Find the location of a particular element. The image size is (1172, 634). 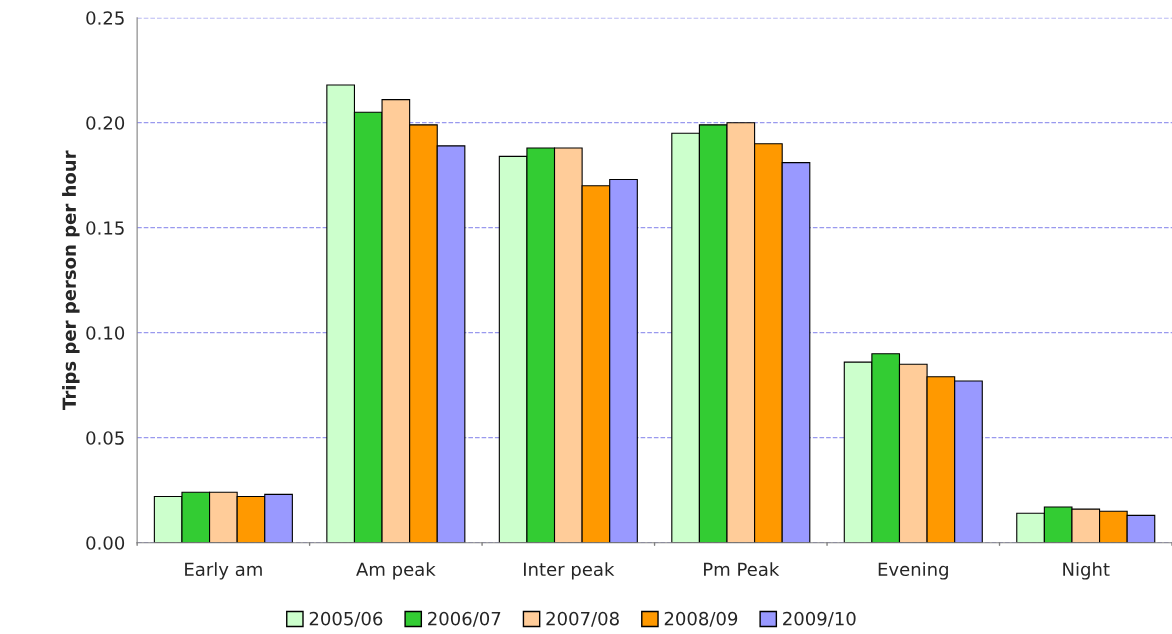

x-tick-label: Pm Peak is located at coordinates (742, 569).